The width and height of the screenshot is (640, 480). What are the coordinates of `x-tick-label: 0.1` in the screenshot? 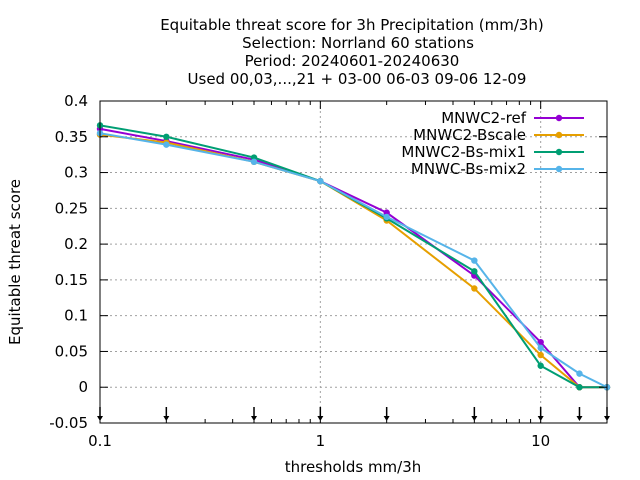 It's located at (100, 441).